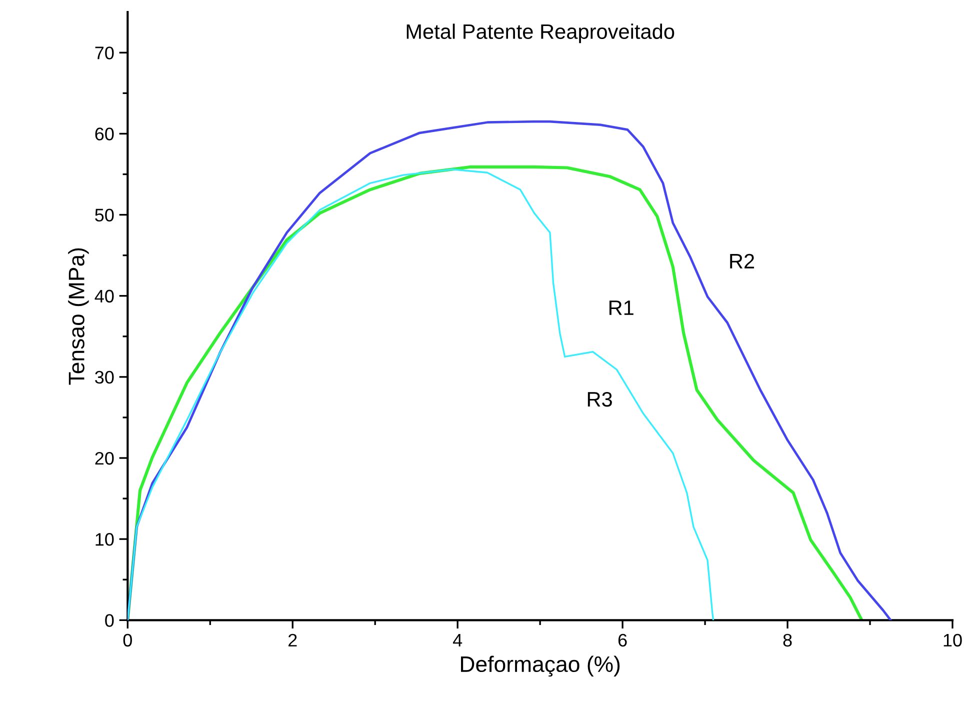 This screenshot has width=967, height=712. Describe the element at coordinates (600, 399) in the screenshot. I see `series-label: R3` at that location.